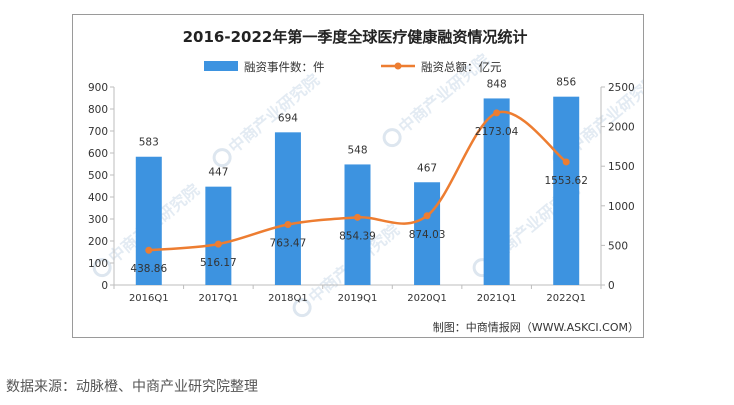  What do you see at coordinates (357, 236) in the screenshot?
I see `line-value-label: 854.39` at bounding box center [357, 236].